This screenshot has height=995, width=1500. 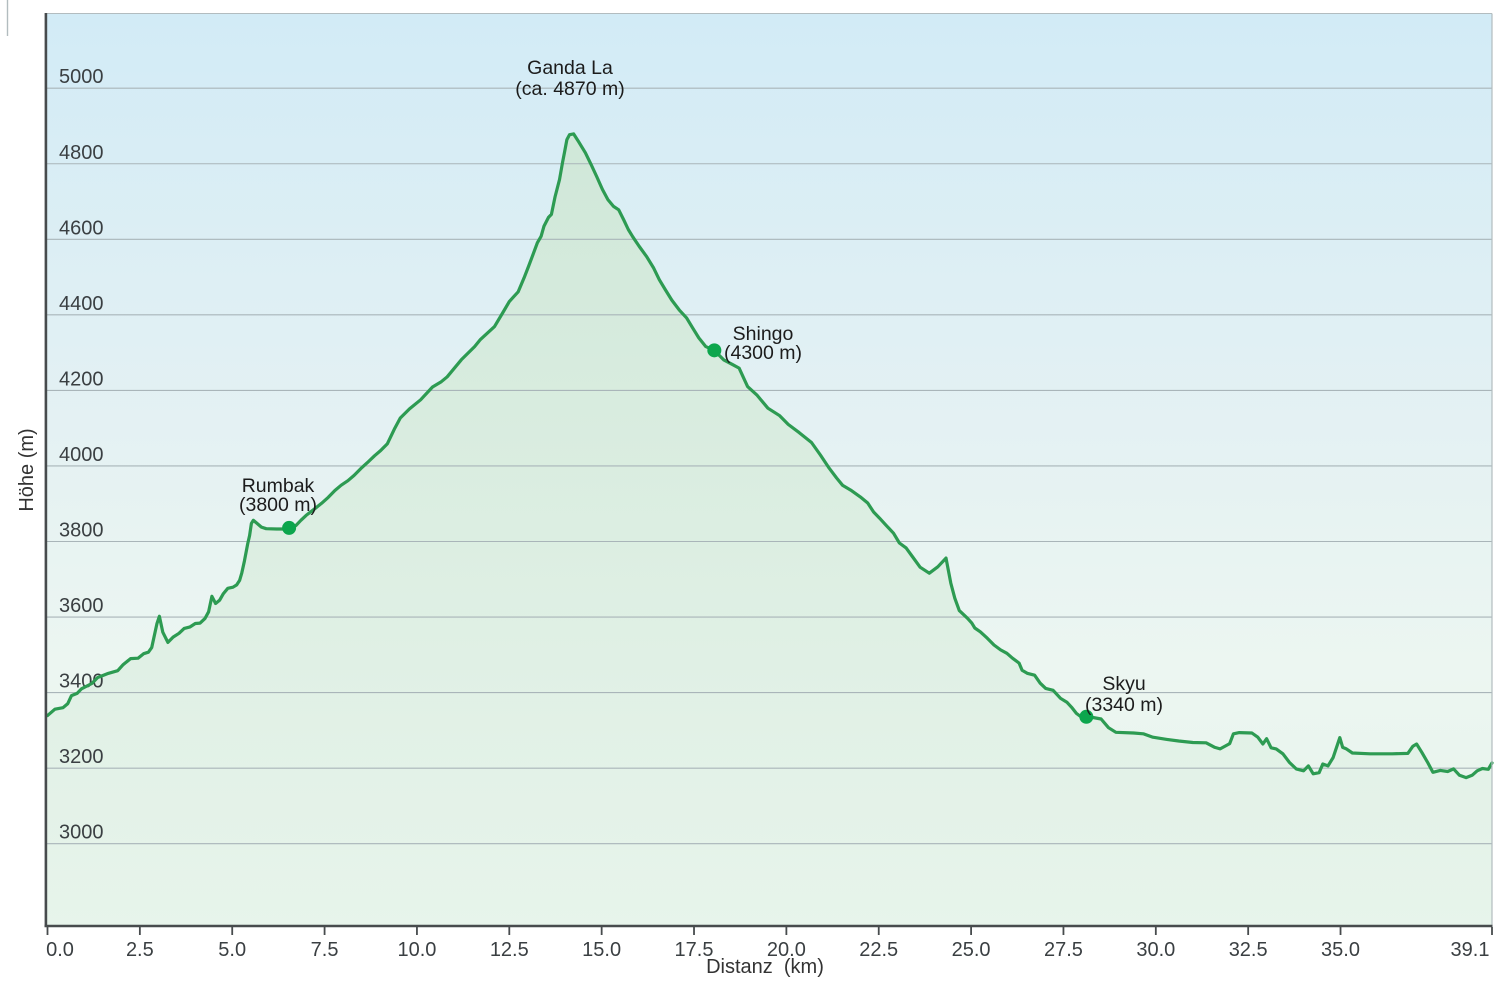 What do you see at coordinates (763, 334) in the screenshot?
I see `station-label-shingo: Shingo` at bounding box center [763, 334].